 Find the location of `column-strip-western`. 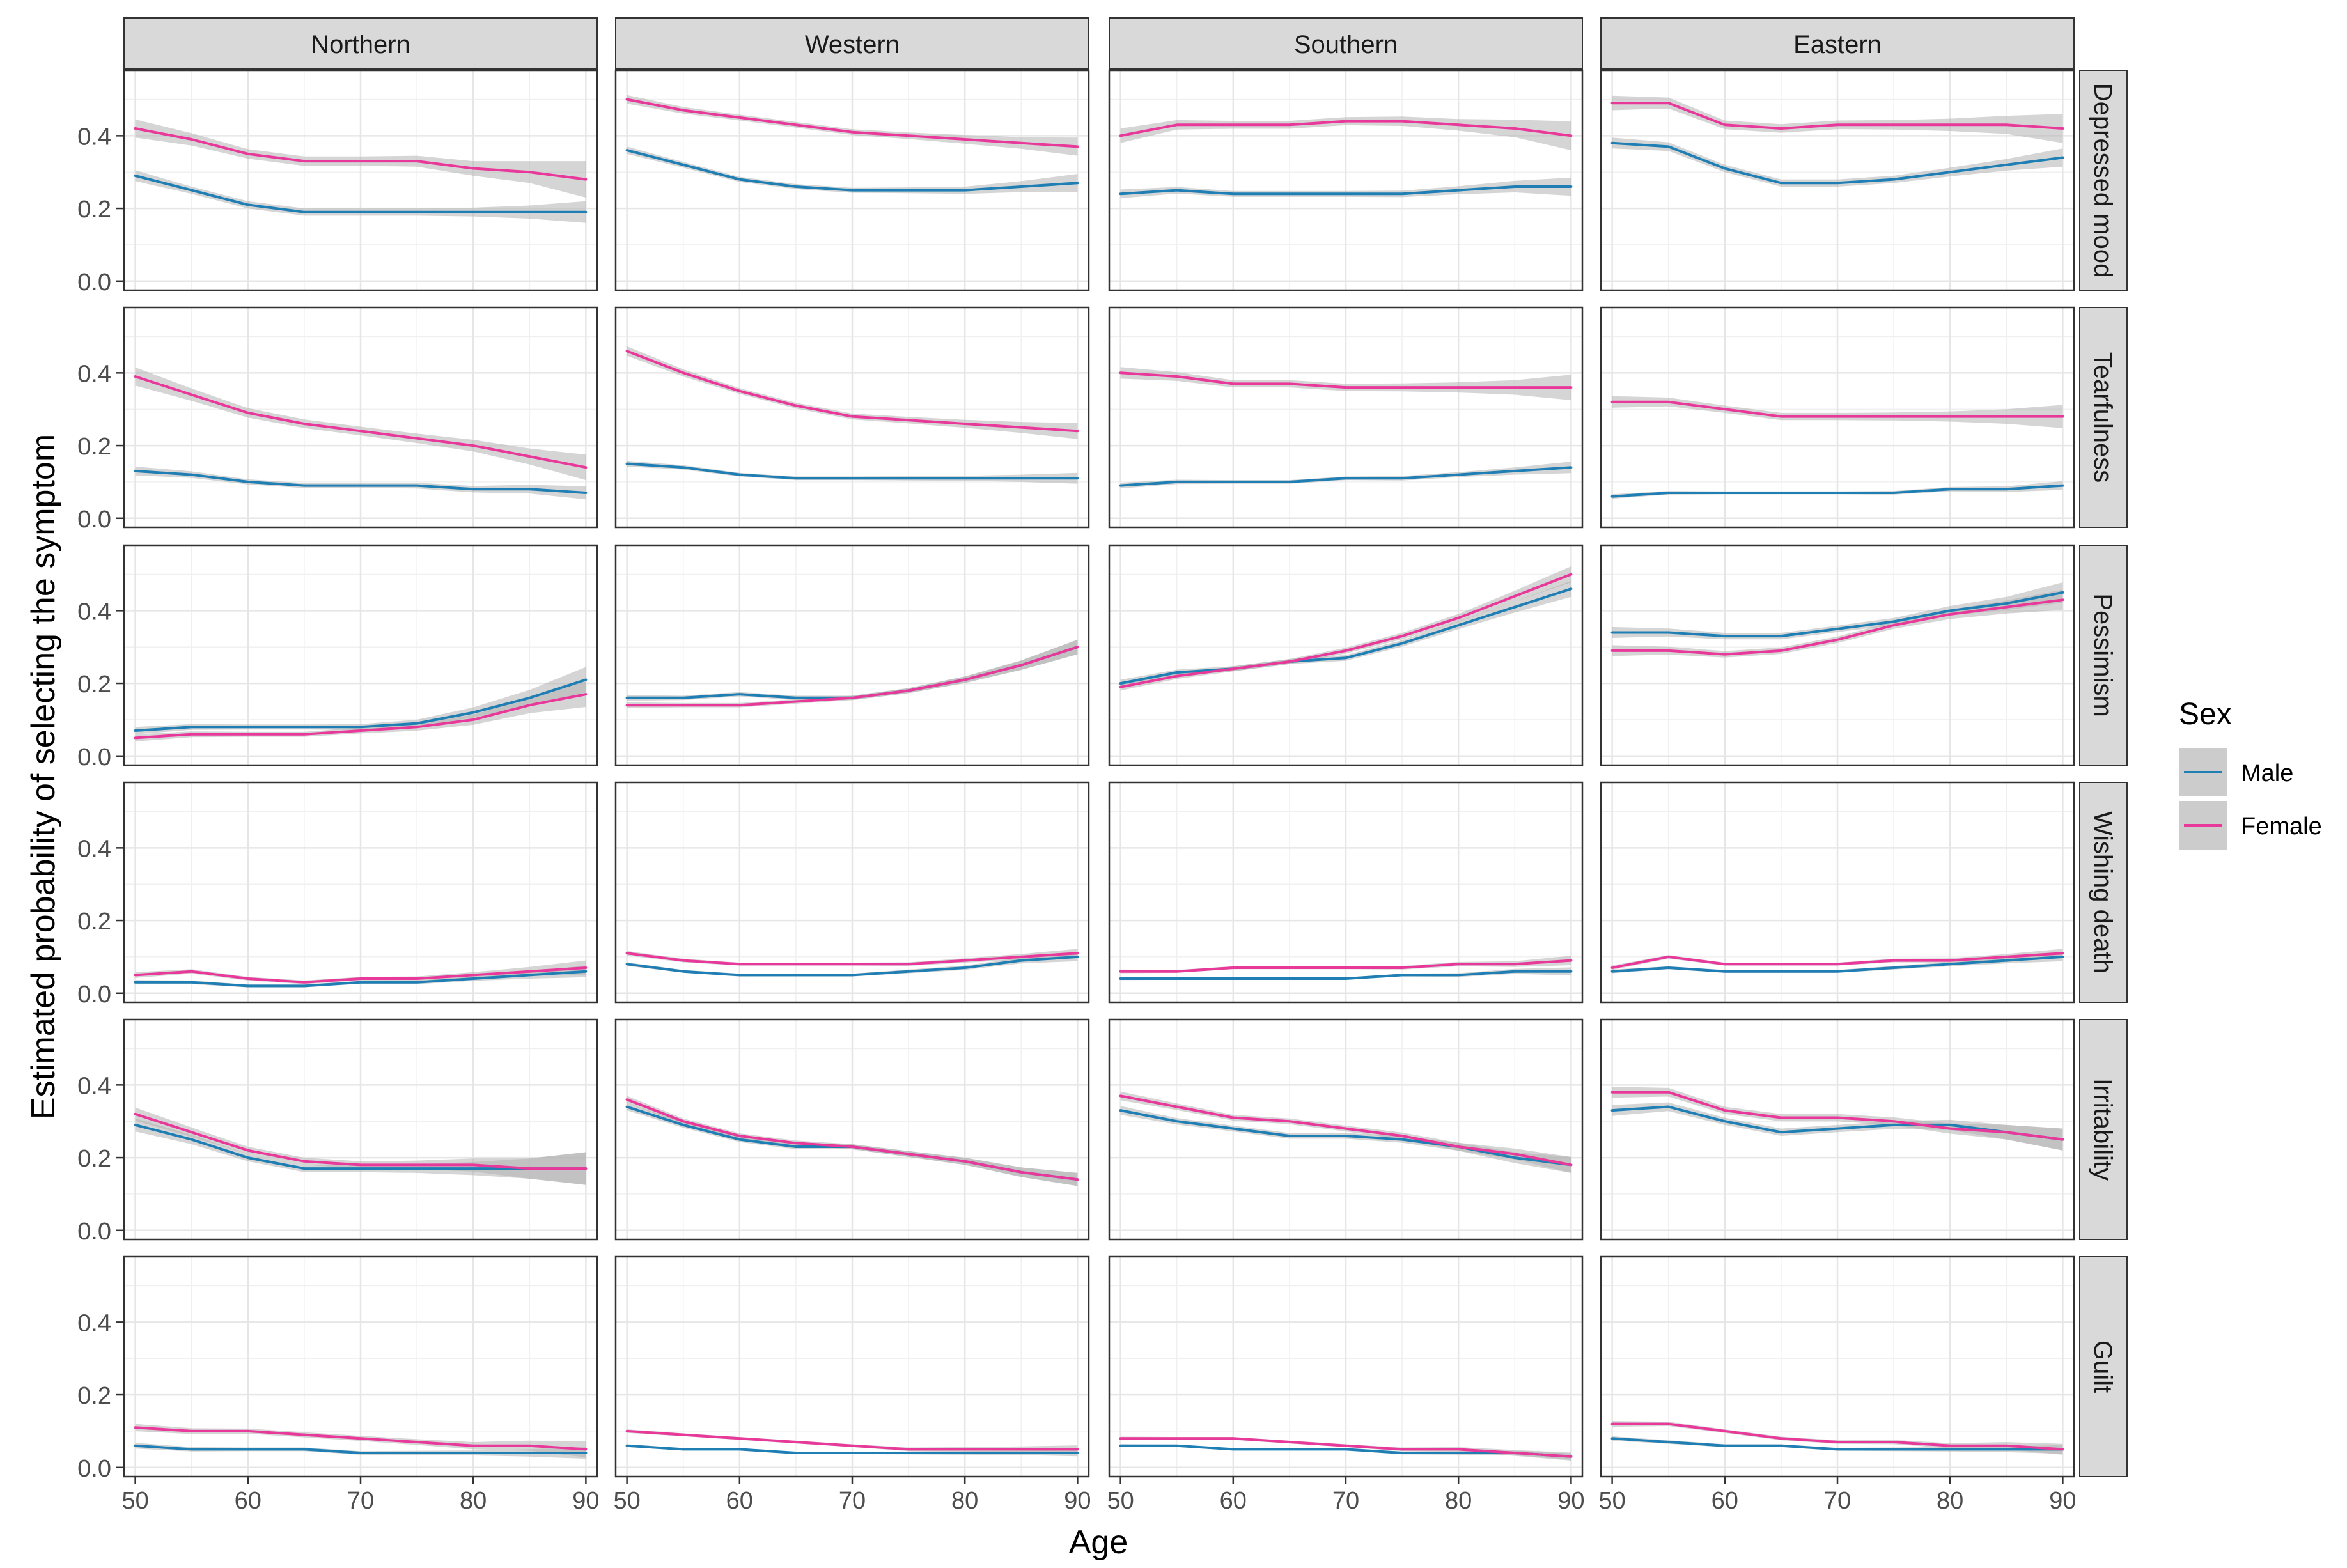

column-strip-western is located at coordinates (852, 43).